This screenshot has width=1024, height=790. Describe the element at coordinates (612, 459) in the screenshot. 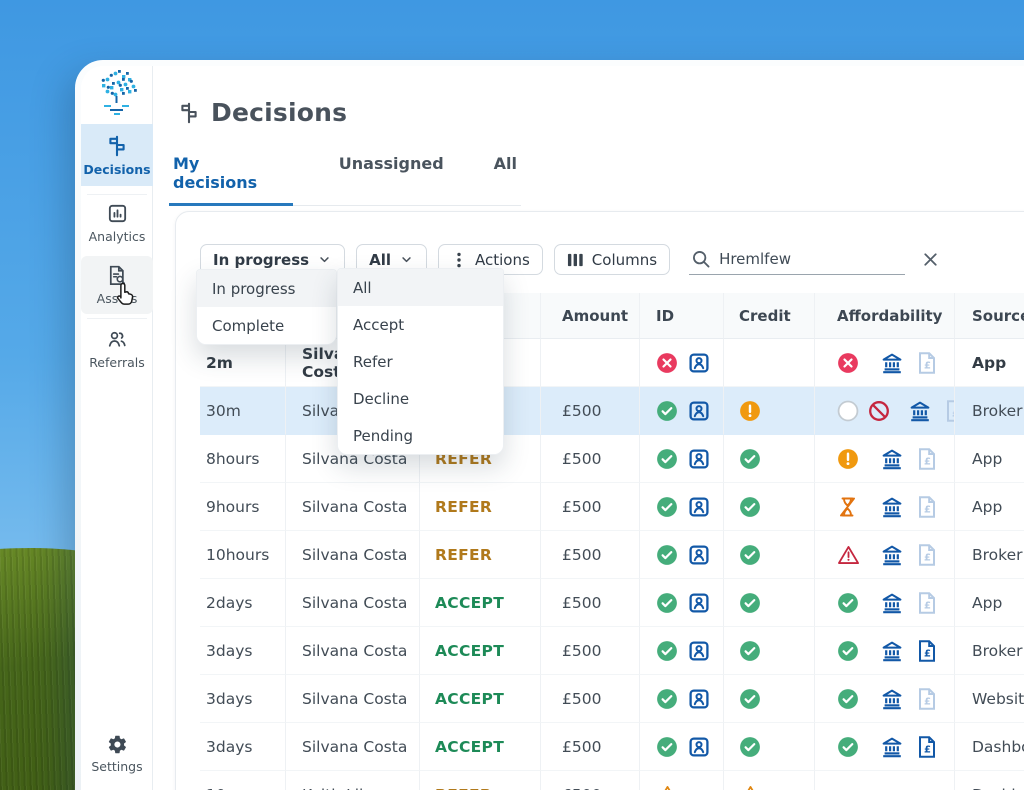

I see `table-row: 8hours Silvana Costa REFER £500 £ App` at that location.